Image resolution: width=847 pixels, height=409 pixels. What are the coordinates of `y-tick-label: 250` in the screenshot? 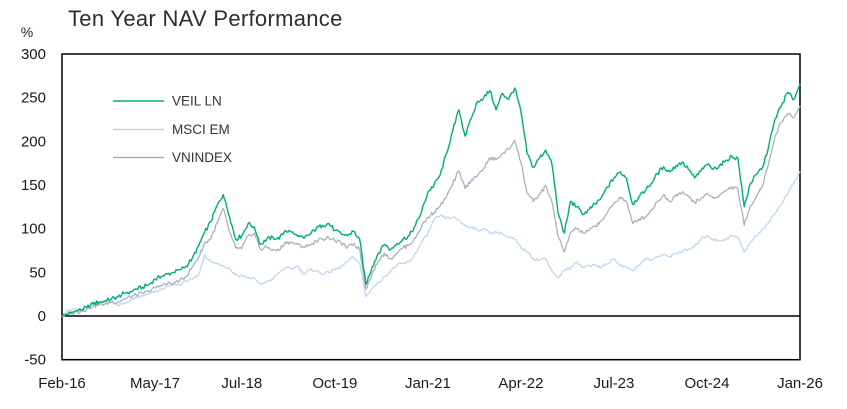 It's located at (33, 98).